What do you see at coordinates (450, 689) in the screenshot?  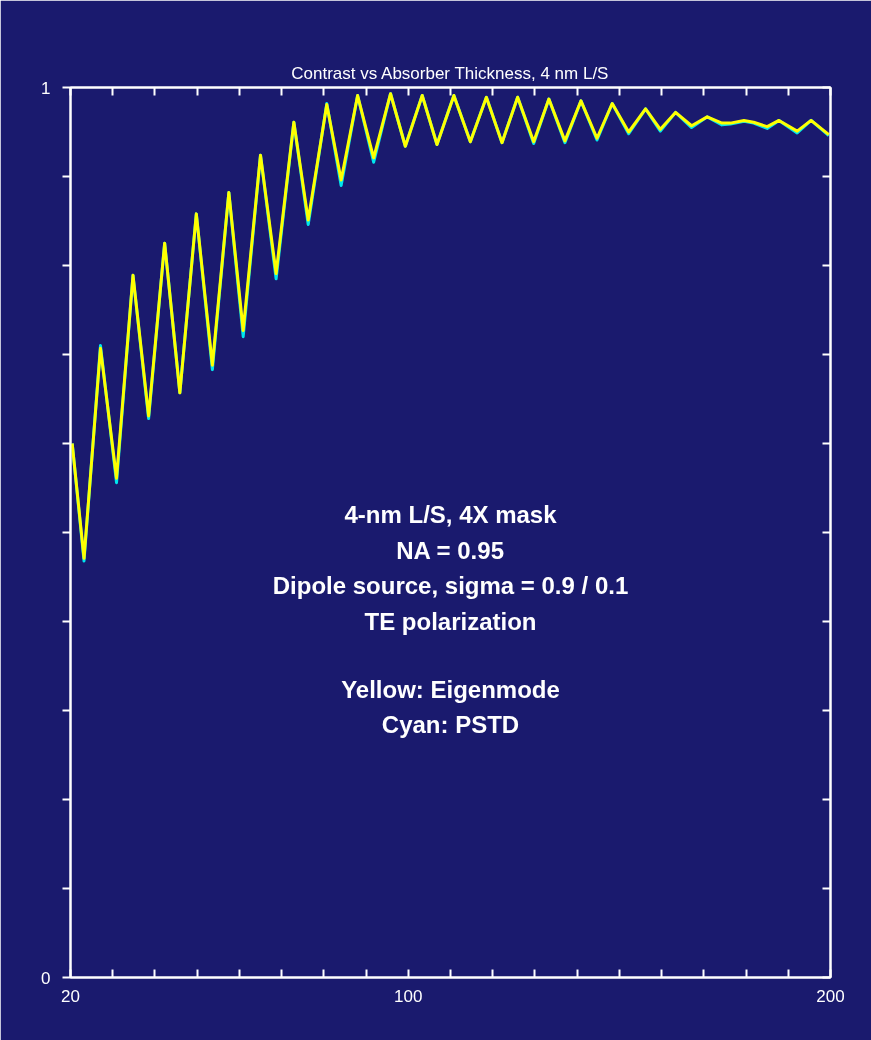 I see `annotation: Yellow: Eigenmode` at bounding box center [450, 689].